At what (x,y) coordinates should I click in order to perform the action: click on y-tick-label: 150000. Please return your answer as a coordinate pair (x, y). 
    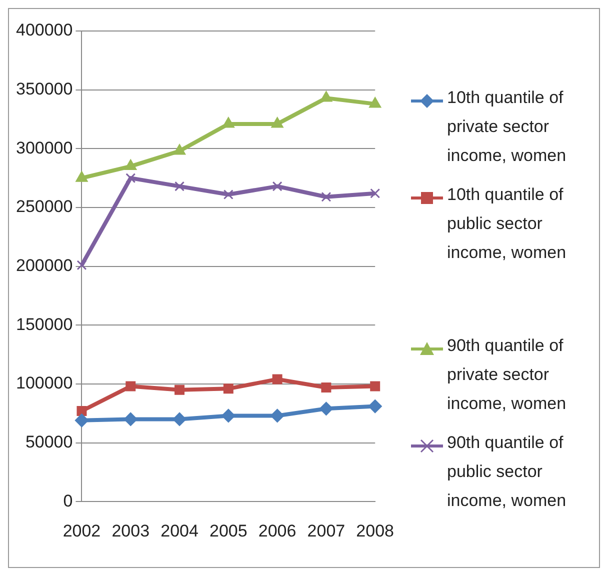
    Looking at the image, I should click on (44, 324).